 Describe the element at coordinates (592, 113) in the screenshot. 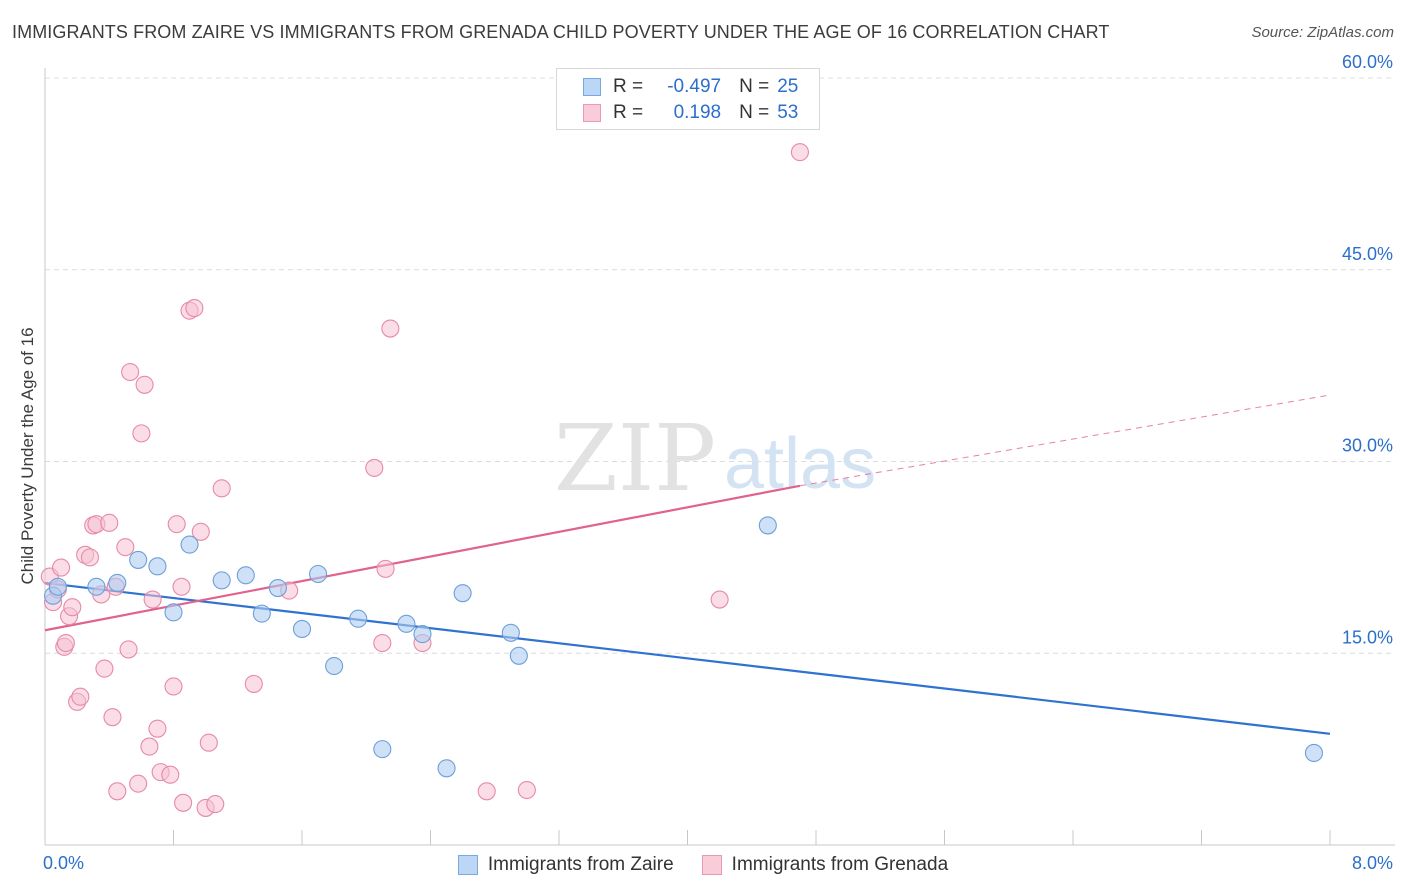

I see `legend-swatch-grenada` at that location.